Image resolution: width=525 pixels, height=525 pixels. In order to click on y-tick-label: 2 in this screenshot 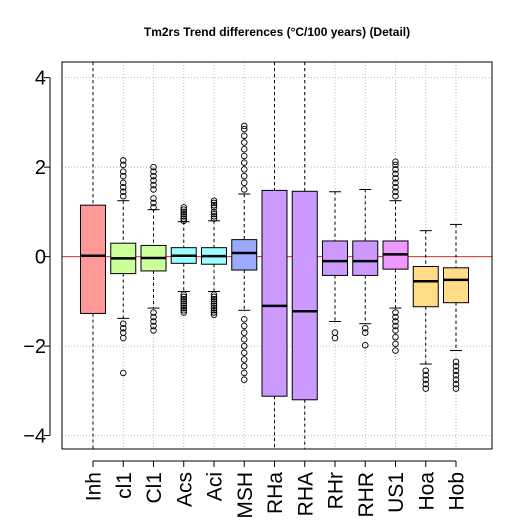, I will do `click(40, 168)`.